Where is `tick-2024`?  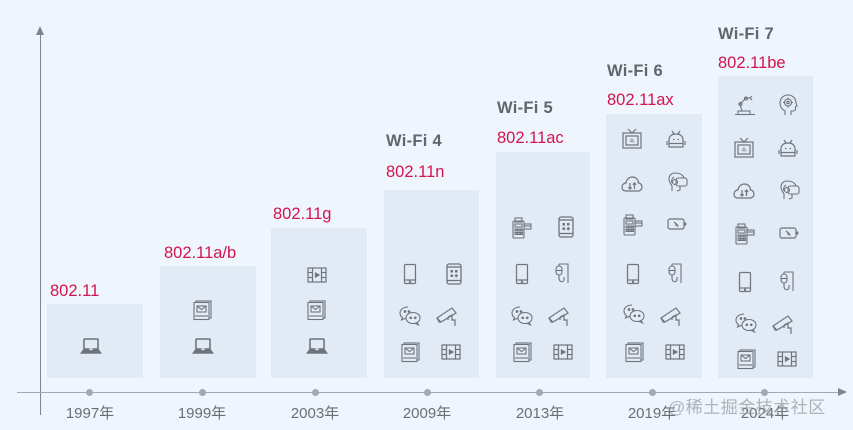
tick-2024 is located at coordinates (764, 392).